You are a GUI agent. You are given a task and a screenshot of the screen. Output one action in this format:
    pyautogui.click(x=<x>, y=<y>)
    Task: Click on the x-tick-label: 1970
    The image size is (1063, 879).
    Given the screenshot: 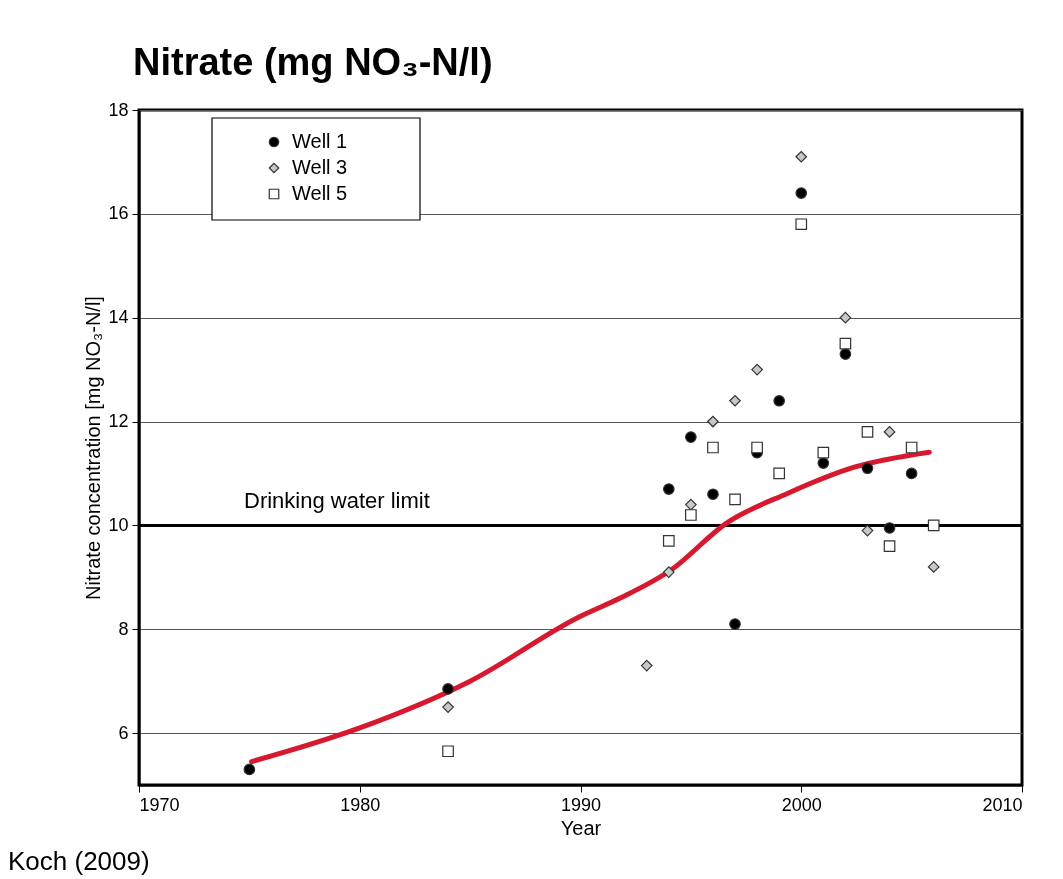 What is the action you would take?
    pyautogui.click(x=159, y=804)
    